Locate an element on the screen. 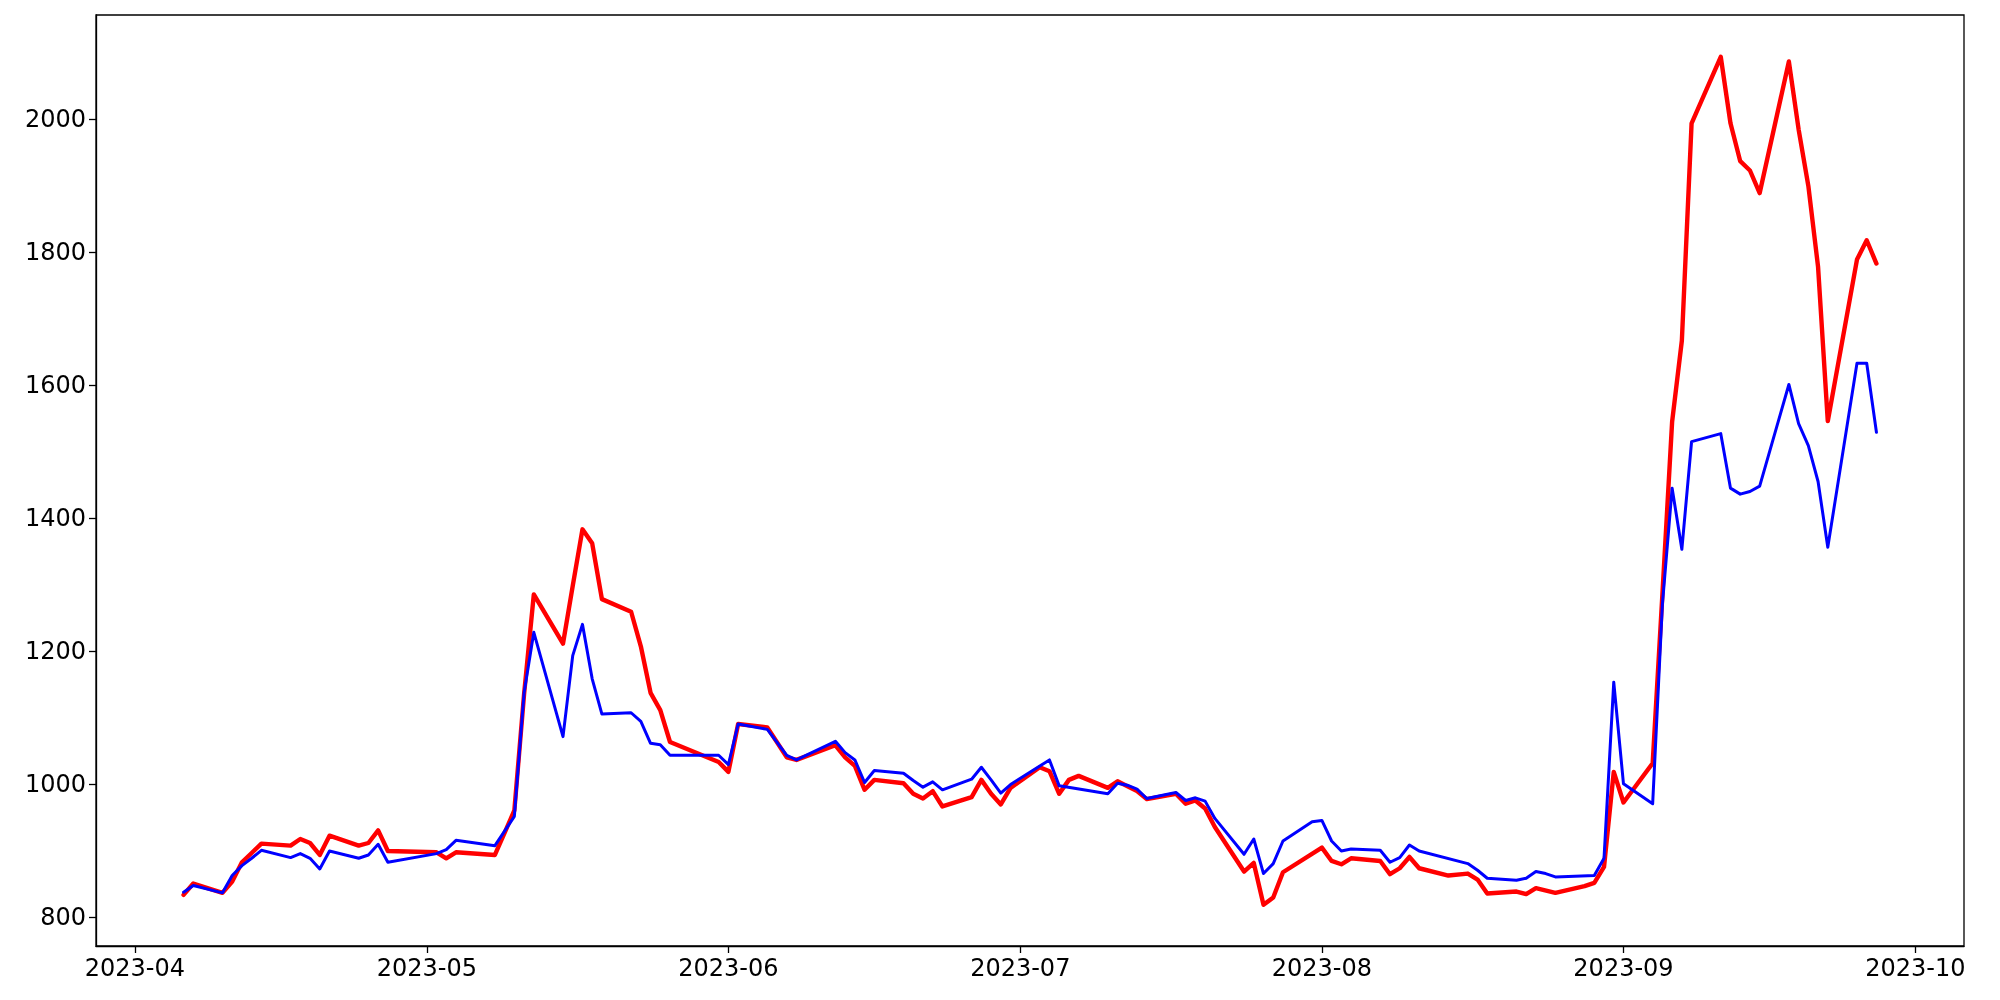  x-tick-label: 2023-05 is located at coordinates (426, 968).